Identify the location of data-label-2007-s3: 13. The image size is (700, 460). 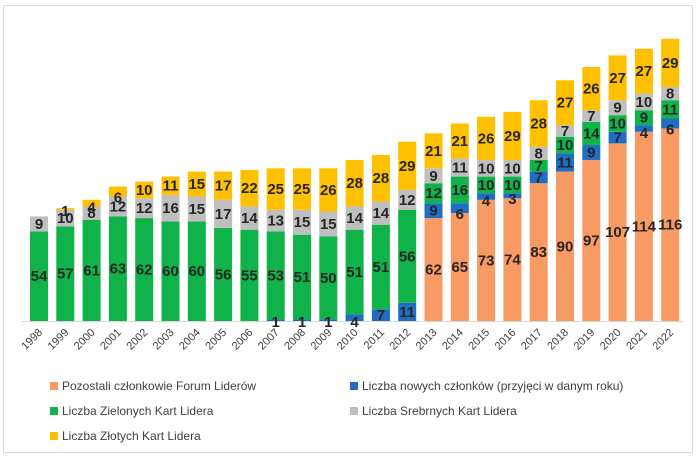
(275, 221).